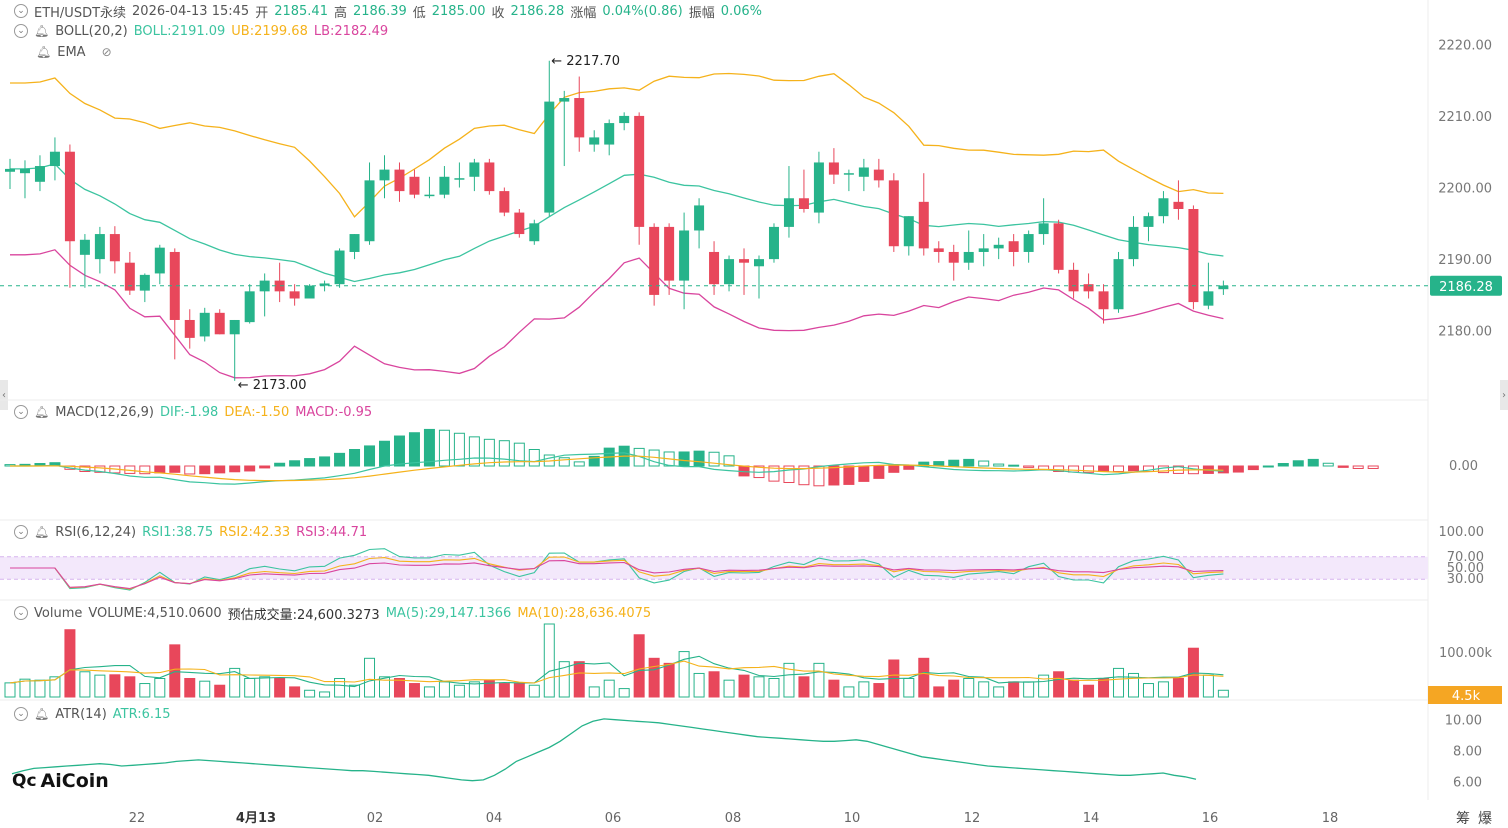  What do you see at coordinates (189, 412) in the screenshot?
I see `dif-value: DIF:-1.98` at bounding box center [189, 412].